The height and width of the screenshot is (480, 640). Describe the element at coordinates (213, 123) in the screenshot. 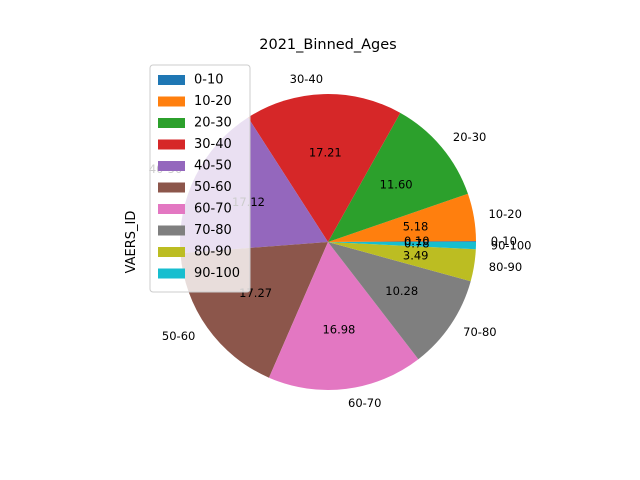

I see `legend-label-20-30: 20-30` at that location.